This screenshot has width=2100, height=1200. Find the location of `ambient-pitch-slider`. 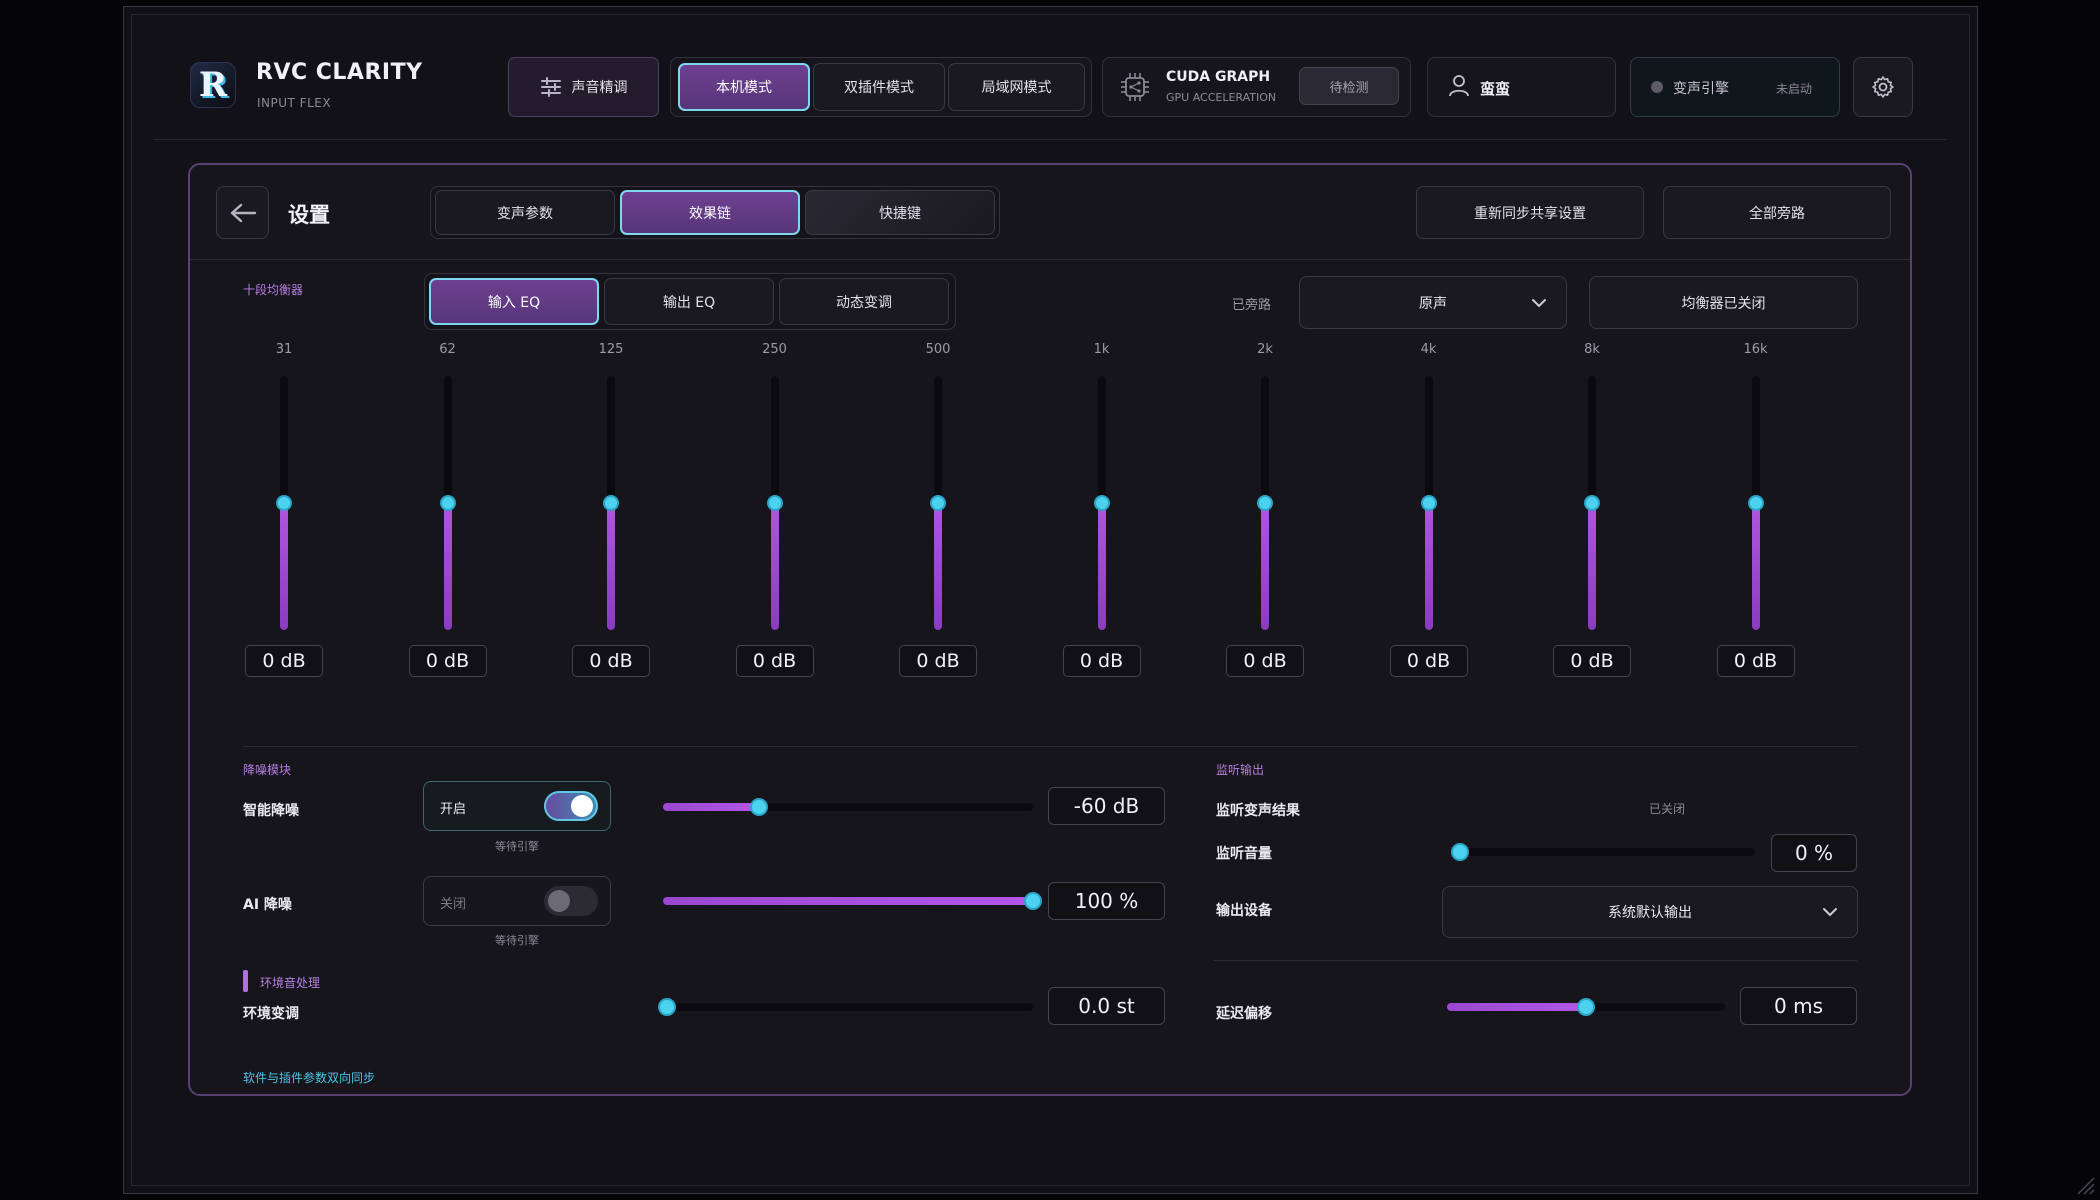

ambient-pitch-slider is located at coordinates (845, 1007).